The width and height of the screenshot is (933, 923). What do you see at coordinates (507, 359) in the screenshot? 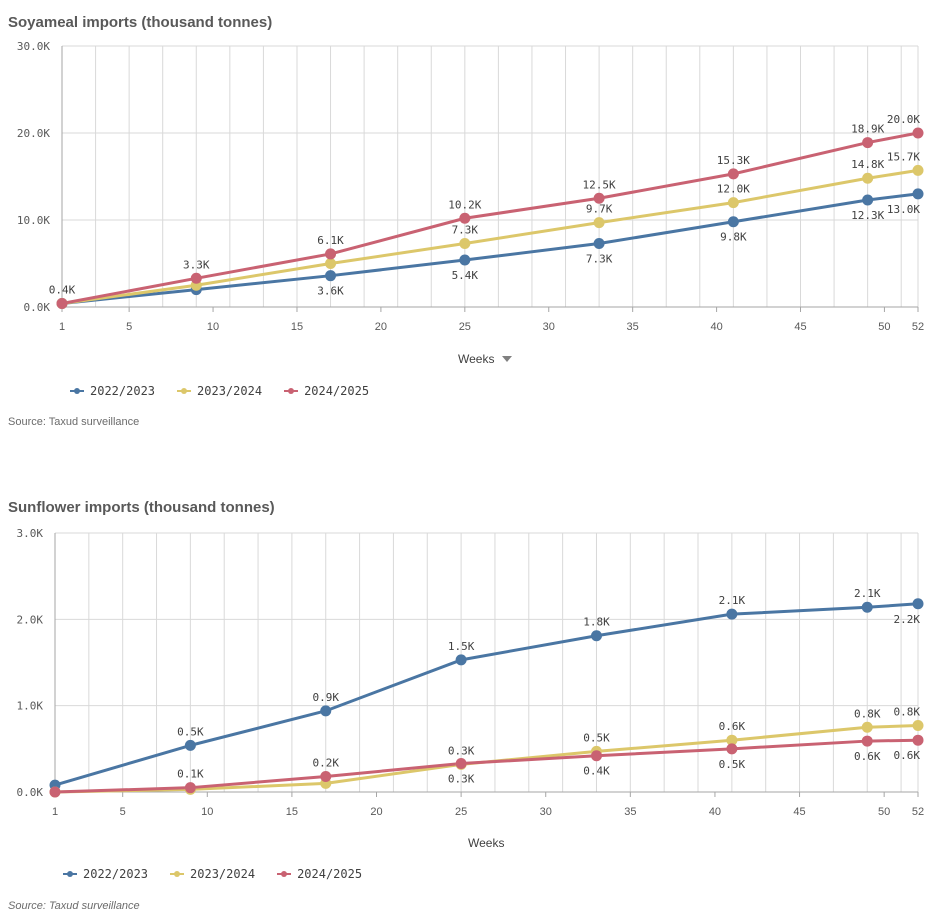
I see `caret-down-icon` at bounding box center [507, 359].